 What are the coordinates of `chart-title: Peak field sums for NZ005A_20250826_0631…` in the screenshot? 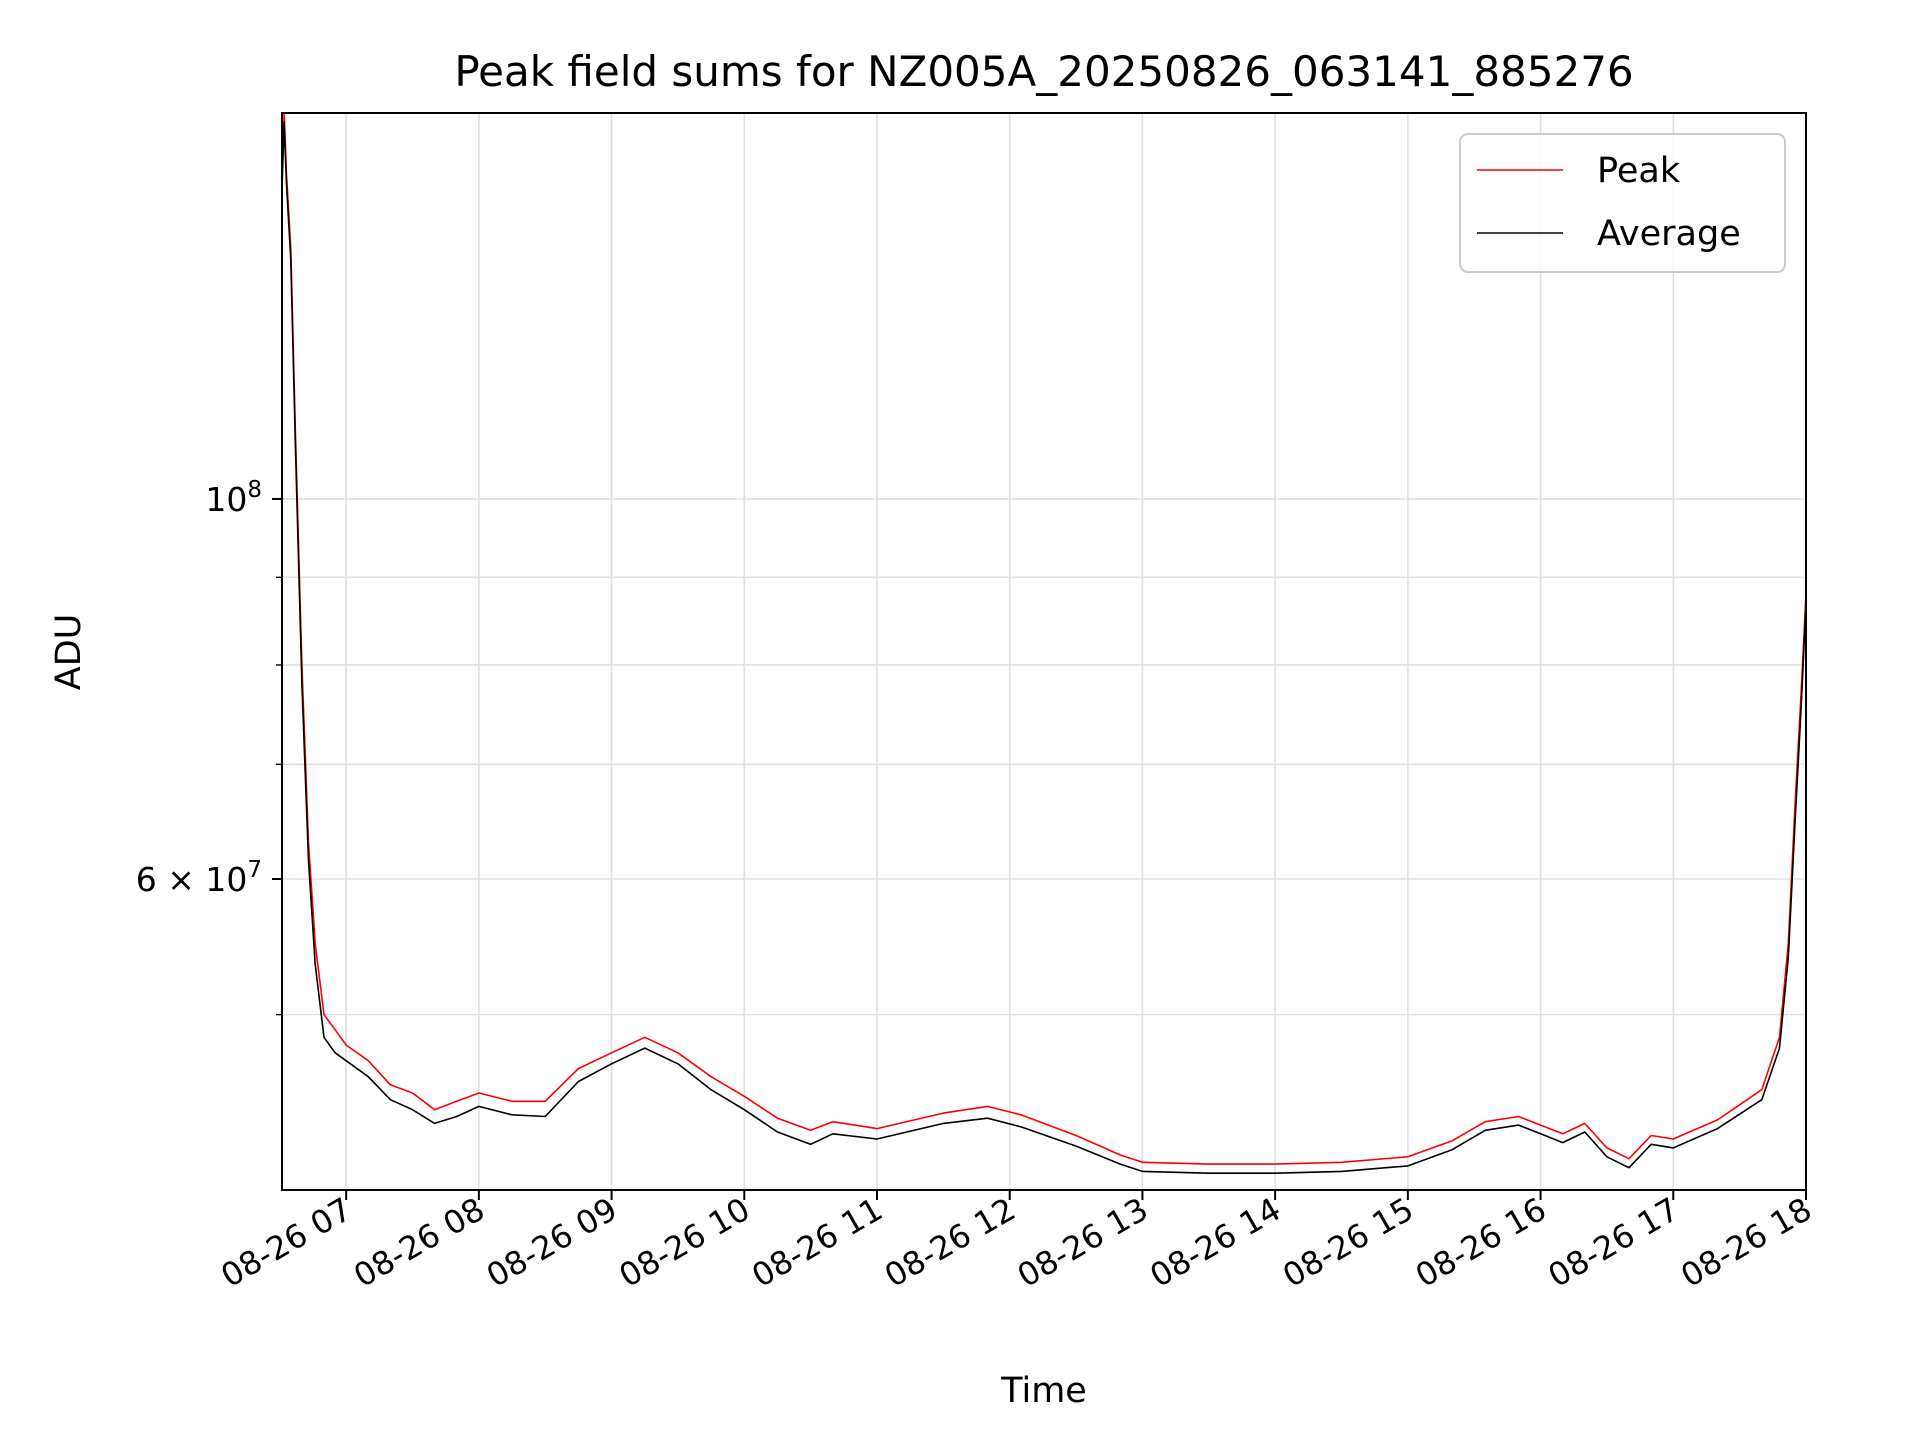 It's located at (1043, 71).